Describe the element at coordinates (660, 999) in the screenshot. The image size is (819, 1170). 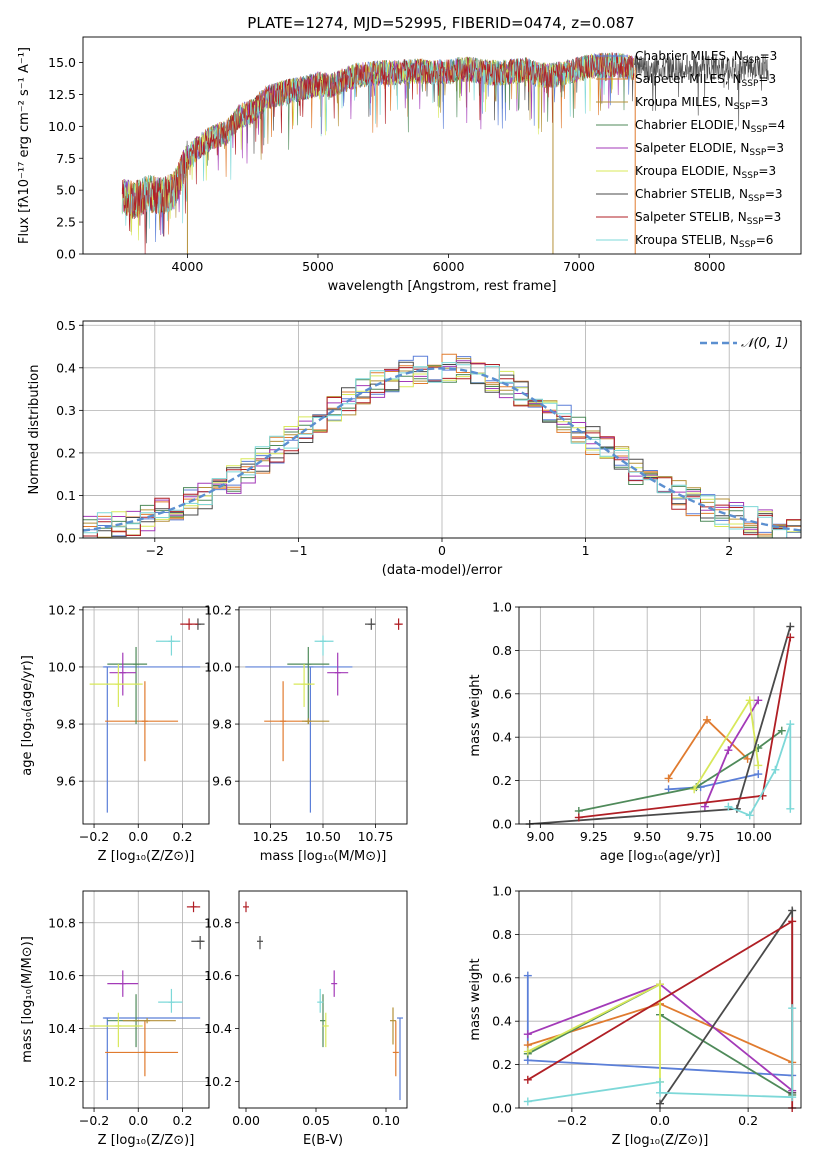
I see `axes-frame-weight-vs-Z` at that location.